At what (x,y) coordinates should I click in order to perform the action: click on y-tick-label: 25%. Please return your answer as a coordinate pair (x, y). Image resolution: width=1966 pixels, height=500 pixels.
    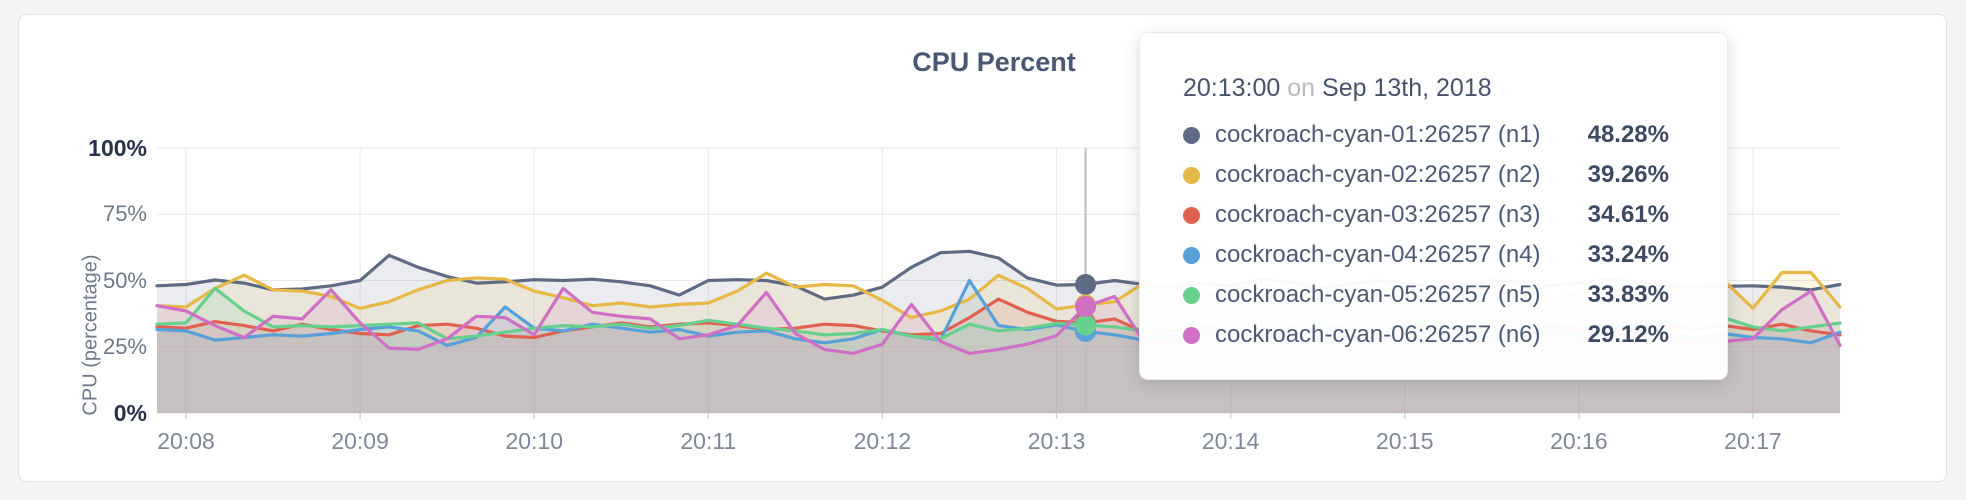
    Looking at the image, I should click on (124, 346).